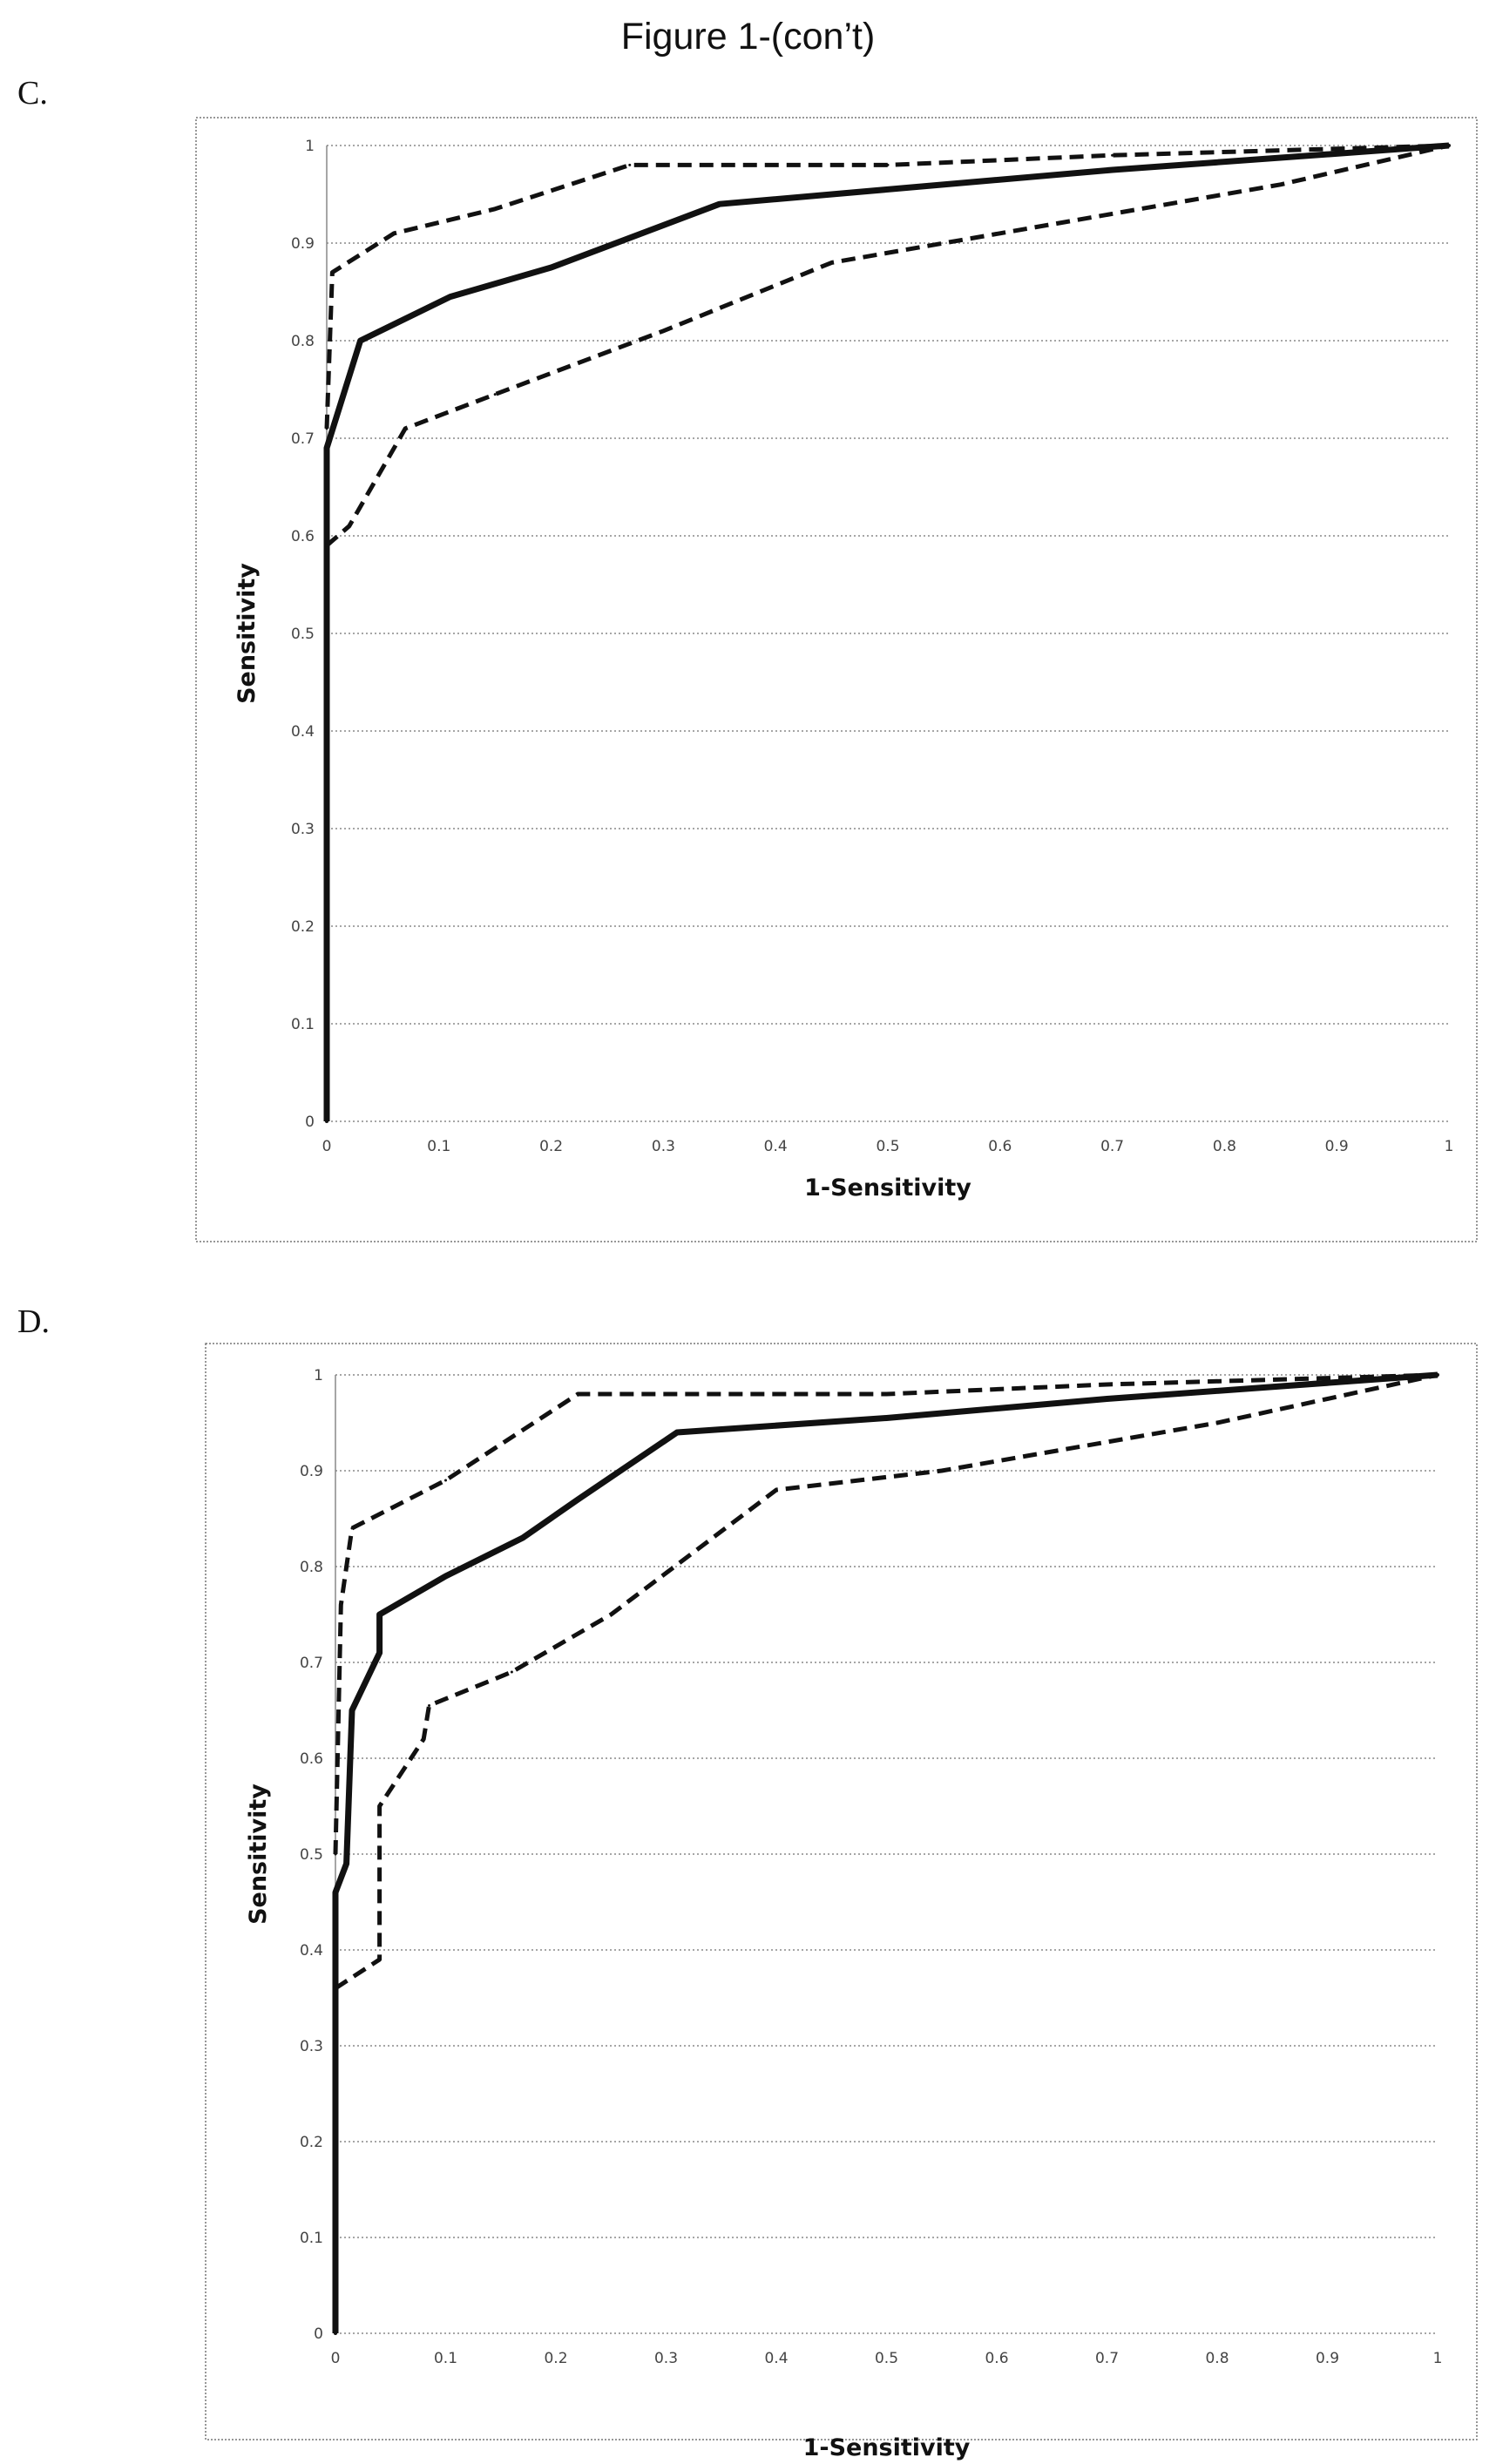 This screenshot has height=2464, width=1496. What do you see at coordinates (1327, 2358) in the screenshot?
I see `x-tick-label: 0.9` at bounding box center [1327, 2358].